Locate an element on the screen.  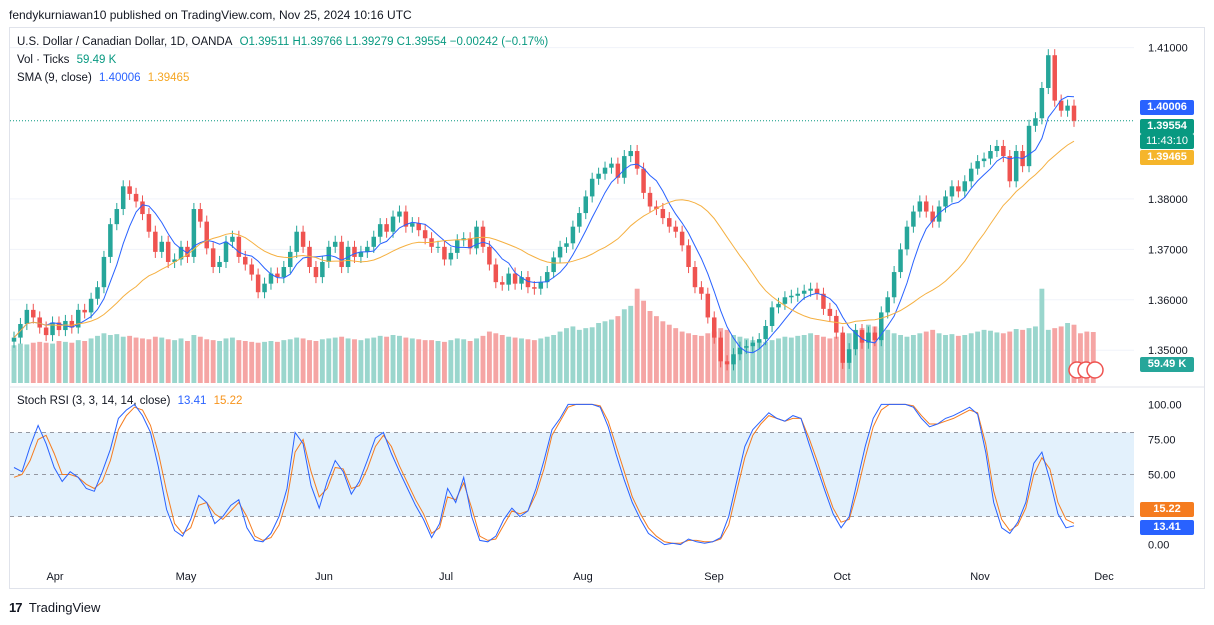
footer-brand: 17 TradingView is located at coordinates (54, 607).